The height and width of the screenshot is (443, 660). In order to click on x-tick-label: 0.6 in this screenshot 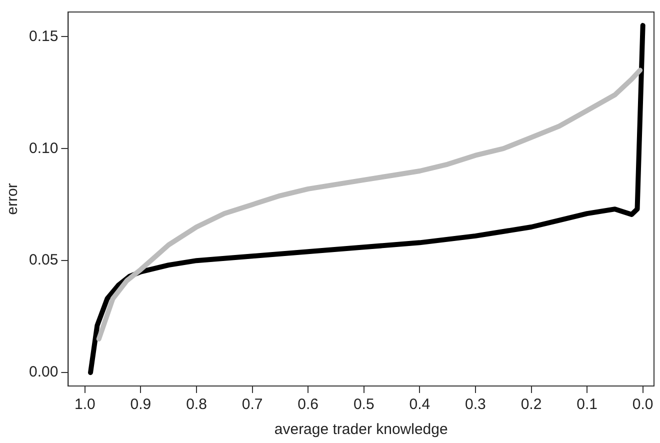, I will do `click(308, 405)`.